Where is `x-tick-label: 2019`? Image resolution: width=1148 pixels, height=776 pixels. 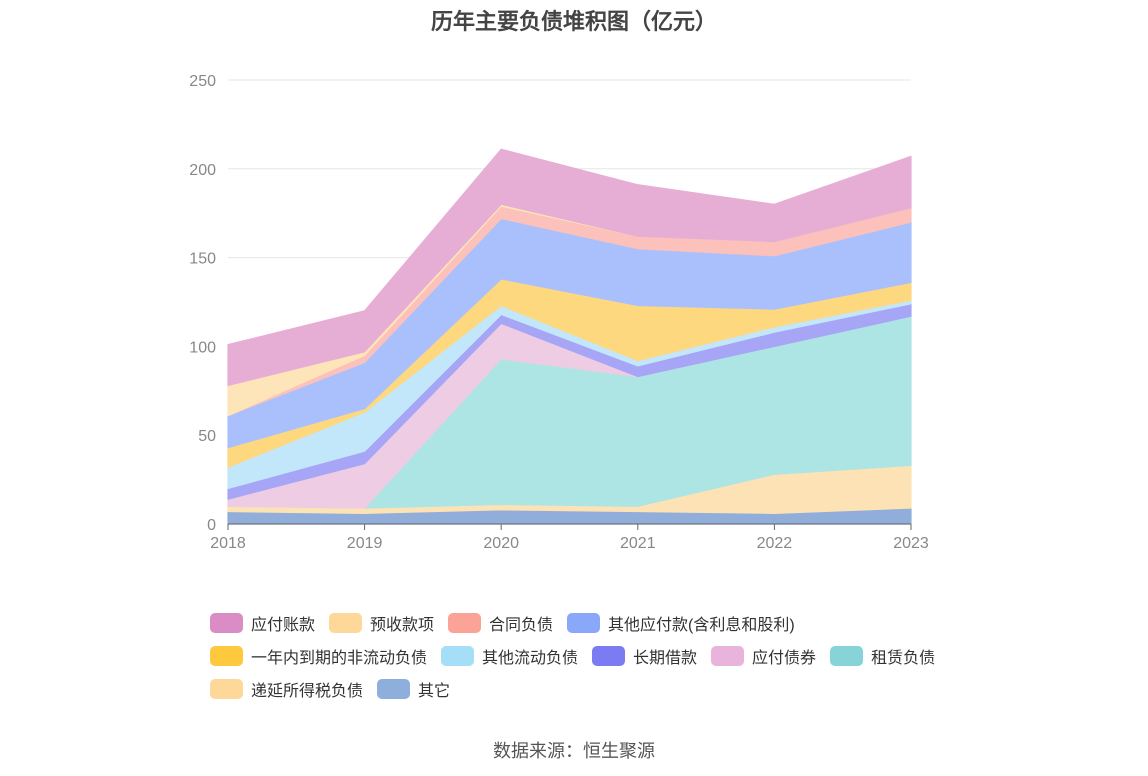 x-tick-label: 2019 is located at coordinates (365, 543).